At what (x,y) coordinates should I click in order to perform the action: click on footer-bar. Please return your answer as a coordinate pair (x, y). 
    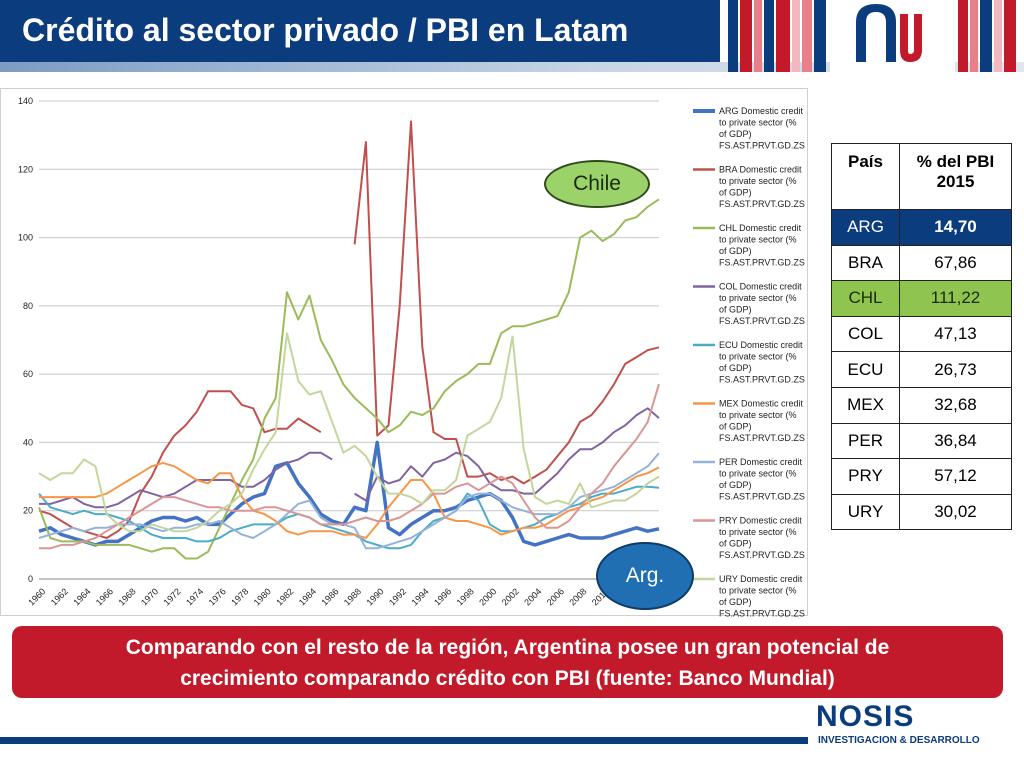
    Looking at the image, I should click on (404, 740).